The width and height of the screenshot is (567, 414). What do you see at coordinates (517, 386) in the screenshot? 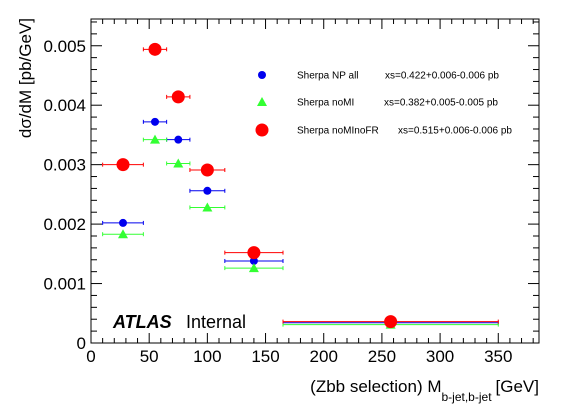
I see `x-axis-title-unit: [GeV]` at bounding box center [517, 386].